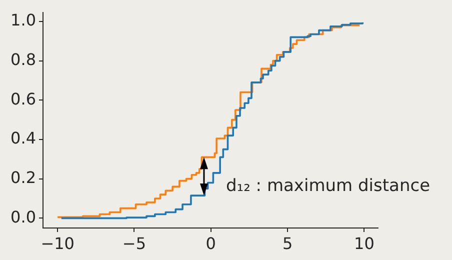 The width and height of the screenshot is (452, 260). Describe the element at coordinates (23, 177) in the screenshot. I see `y-tick-label: 0.2` at that location.